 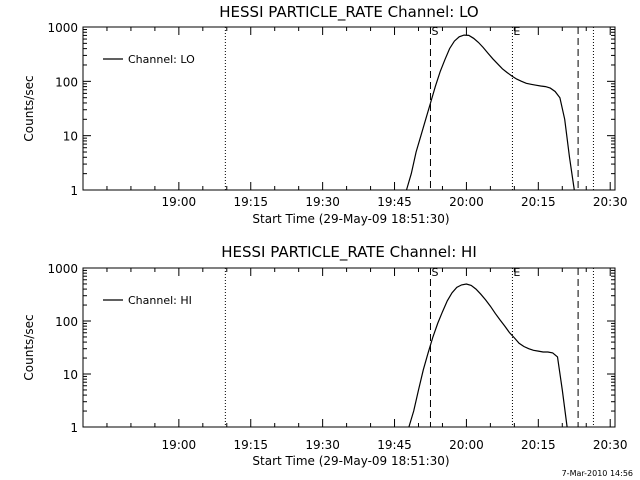 I want to click on print-timestamp: 7-Mar-2010 14:56, so click(x=597, y=473).